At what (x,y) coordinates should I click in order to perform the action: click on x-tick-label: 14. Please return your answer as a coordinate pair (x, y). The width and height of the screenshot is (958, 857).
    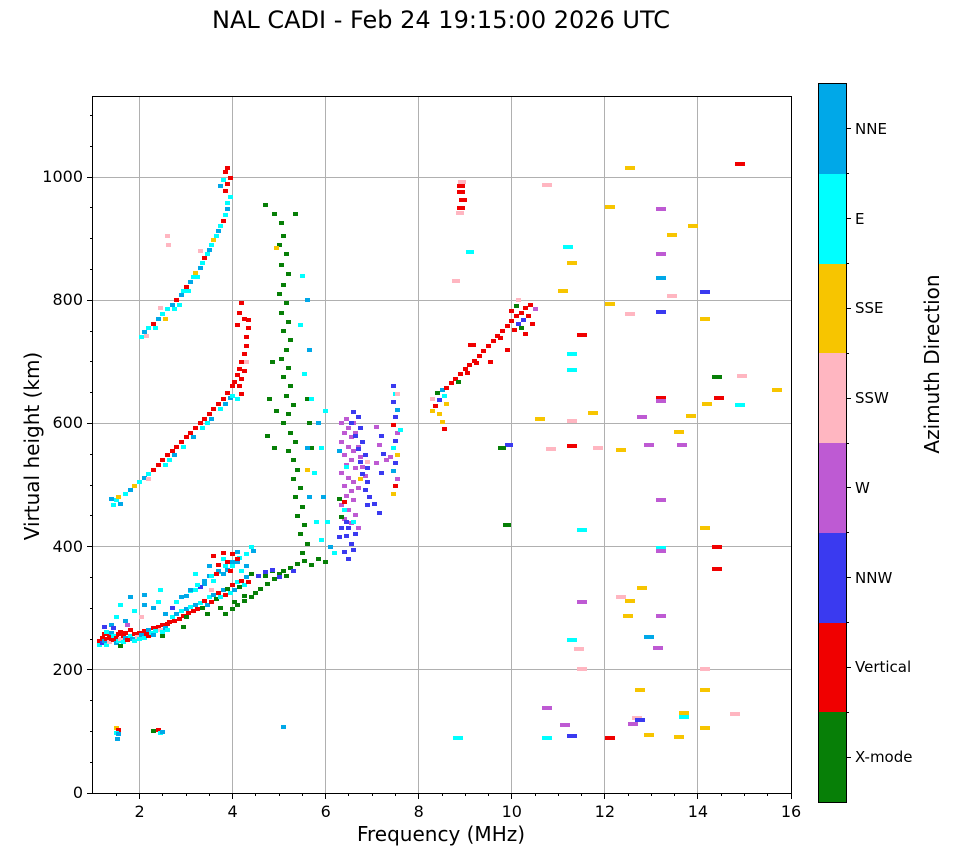
    Looking at the image, I should click on (698, 811).